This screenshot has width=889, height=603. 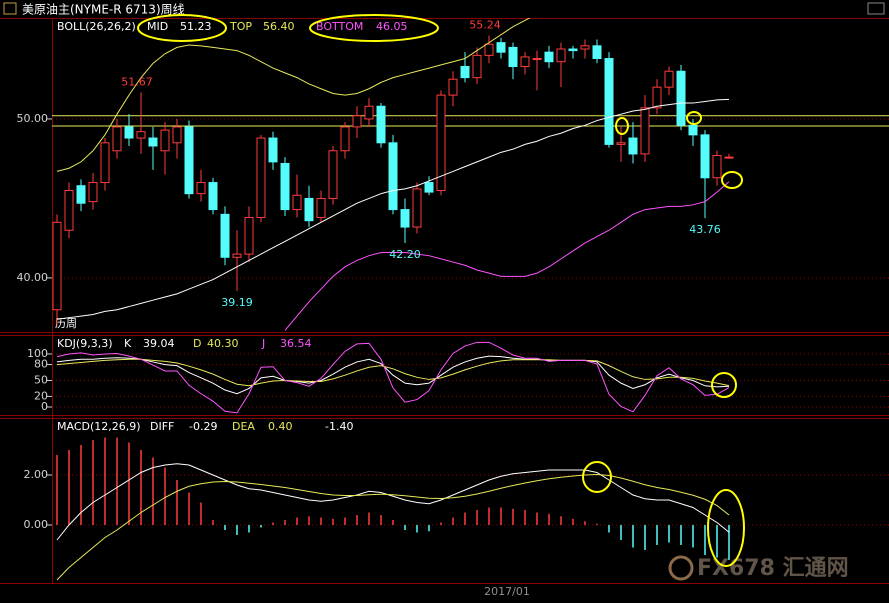 I want to click on price-annotation: 43.76, so click(x=705, y=229).